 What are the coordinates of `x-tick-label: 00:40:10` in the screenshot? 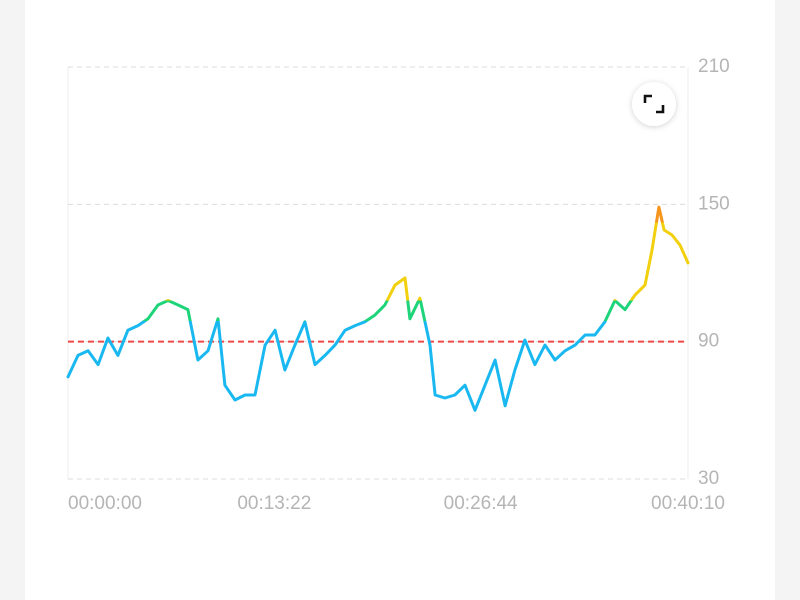 It's located at (688, 503).